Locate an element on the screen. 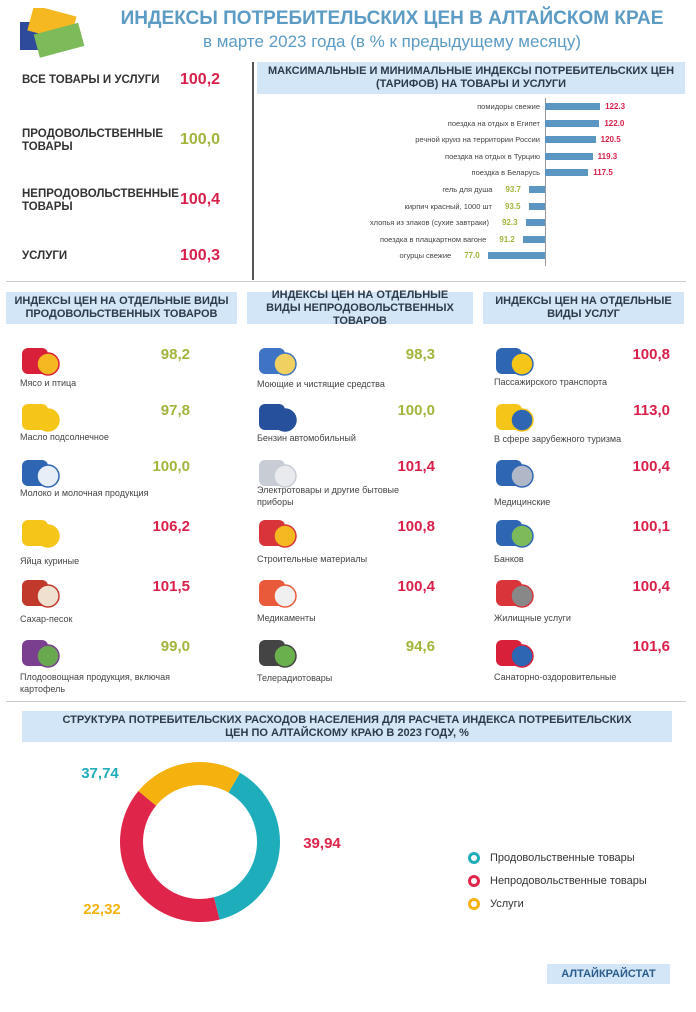 The image size is (696, 1012). summary-label: ВСЕ ТОВАРЫ И УСЛУГИ is located at coordinates (91, 80).